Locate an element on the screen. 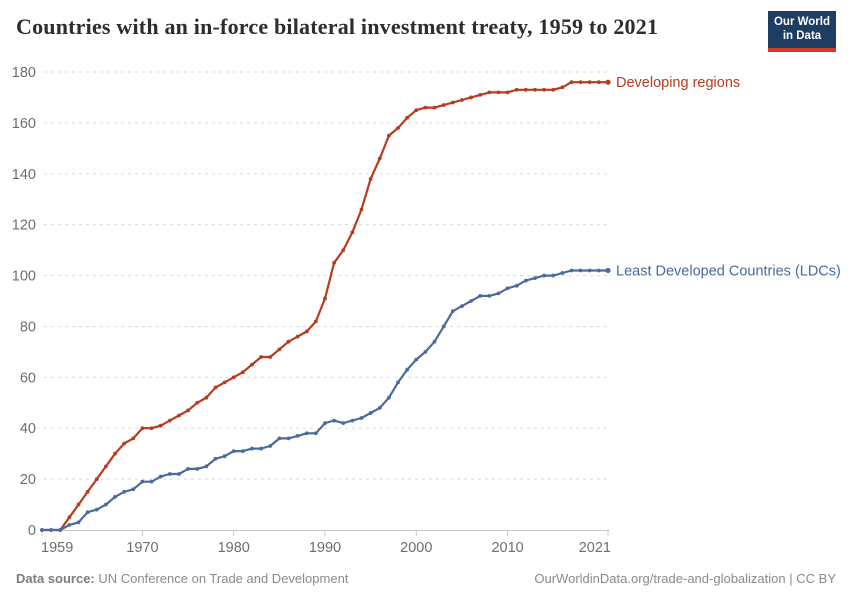  data-point-least-developed-countries-ldcs-2017 is located at coordinates (571, 270).